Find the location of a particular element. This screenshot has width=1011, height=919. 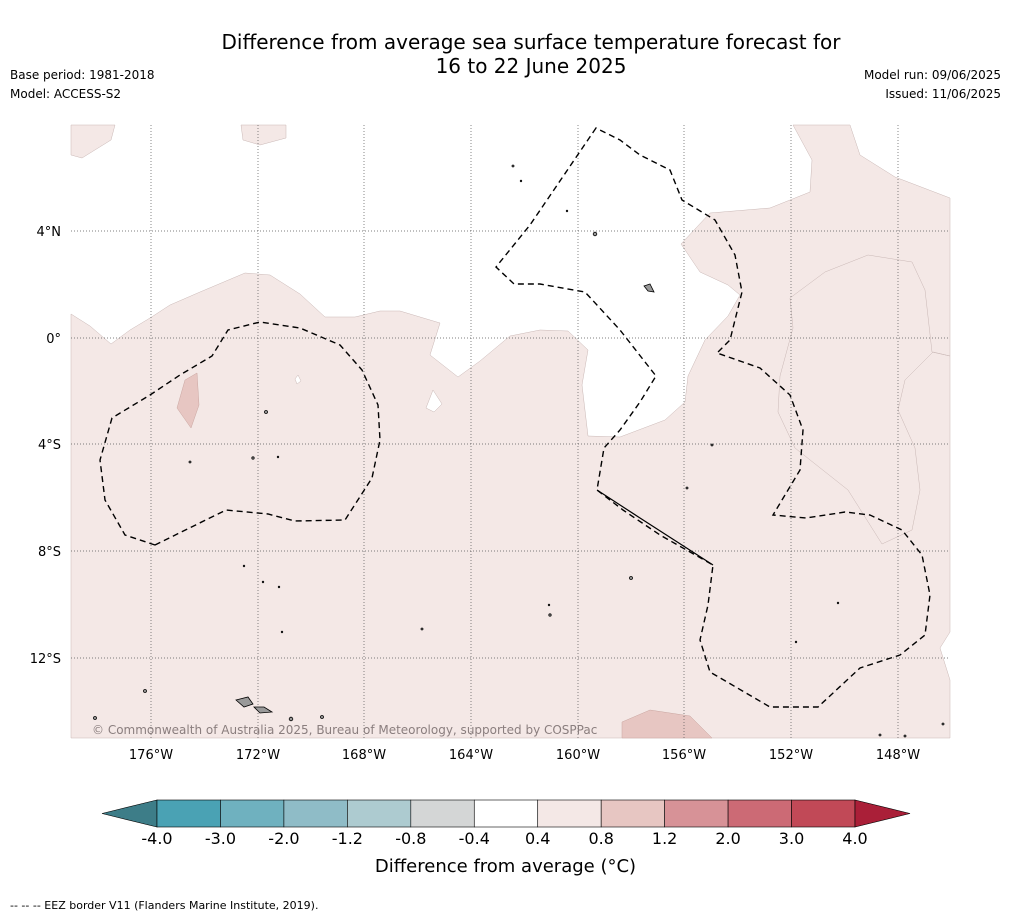

title-line-2: 16 to 22 June 2025 is located at coordinates (531, 66).